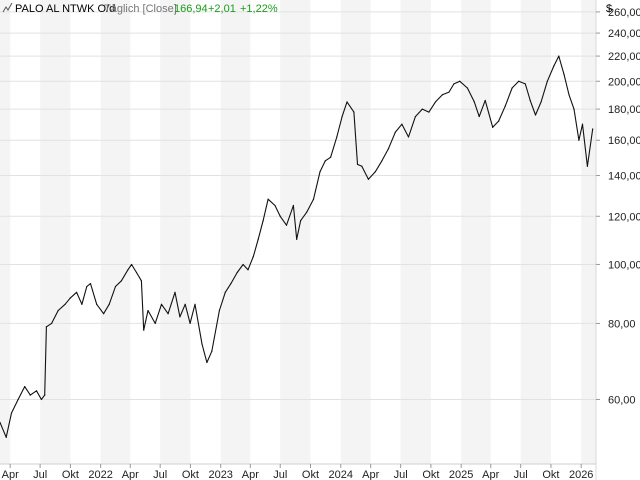  What do you see at coordinates (624, 110) in the screenshot?
I see `y-tick-label: 180,00` at bounding box center [624, 110].